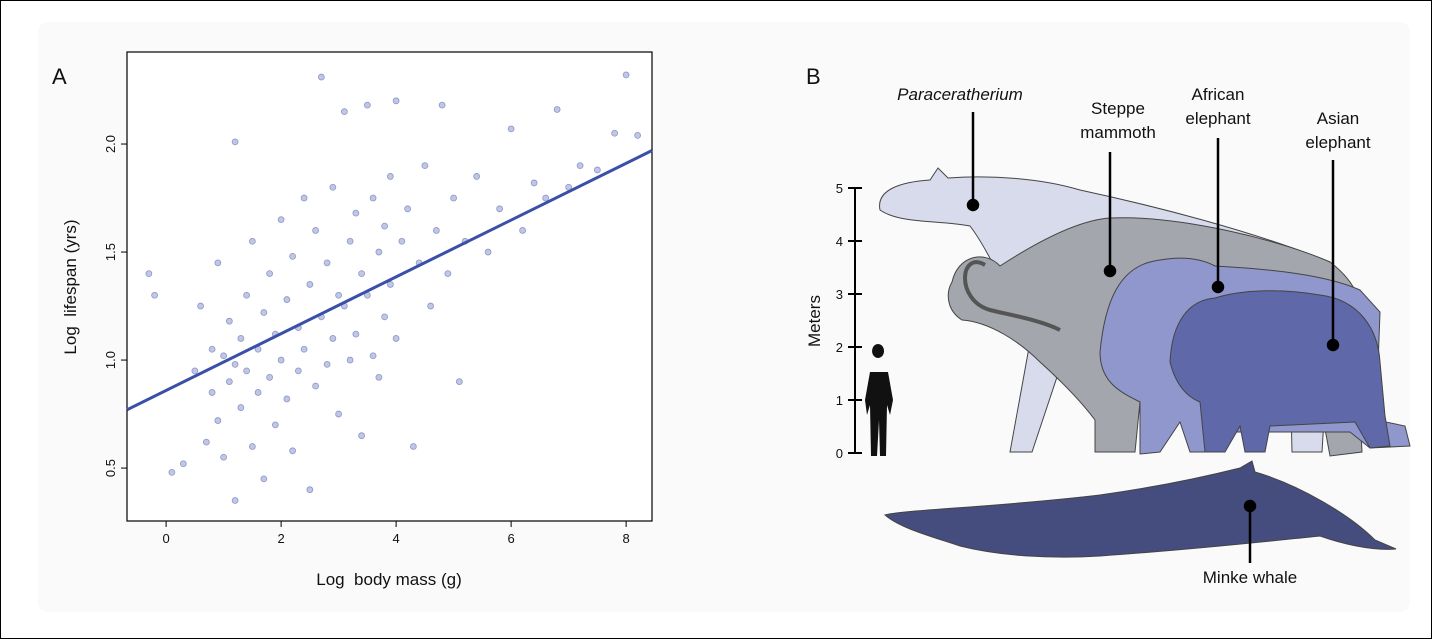 The width and height of the screenshot is (1432, 639). I want to click on human-silhouette, so click(879, 400).